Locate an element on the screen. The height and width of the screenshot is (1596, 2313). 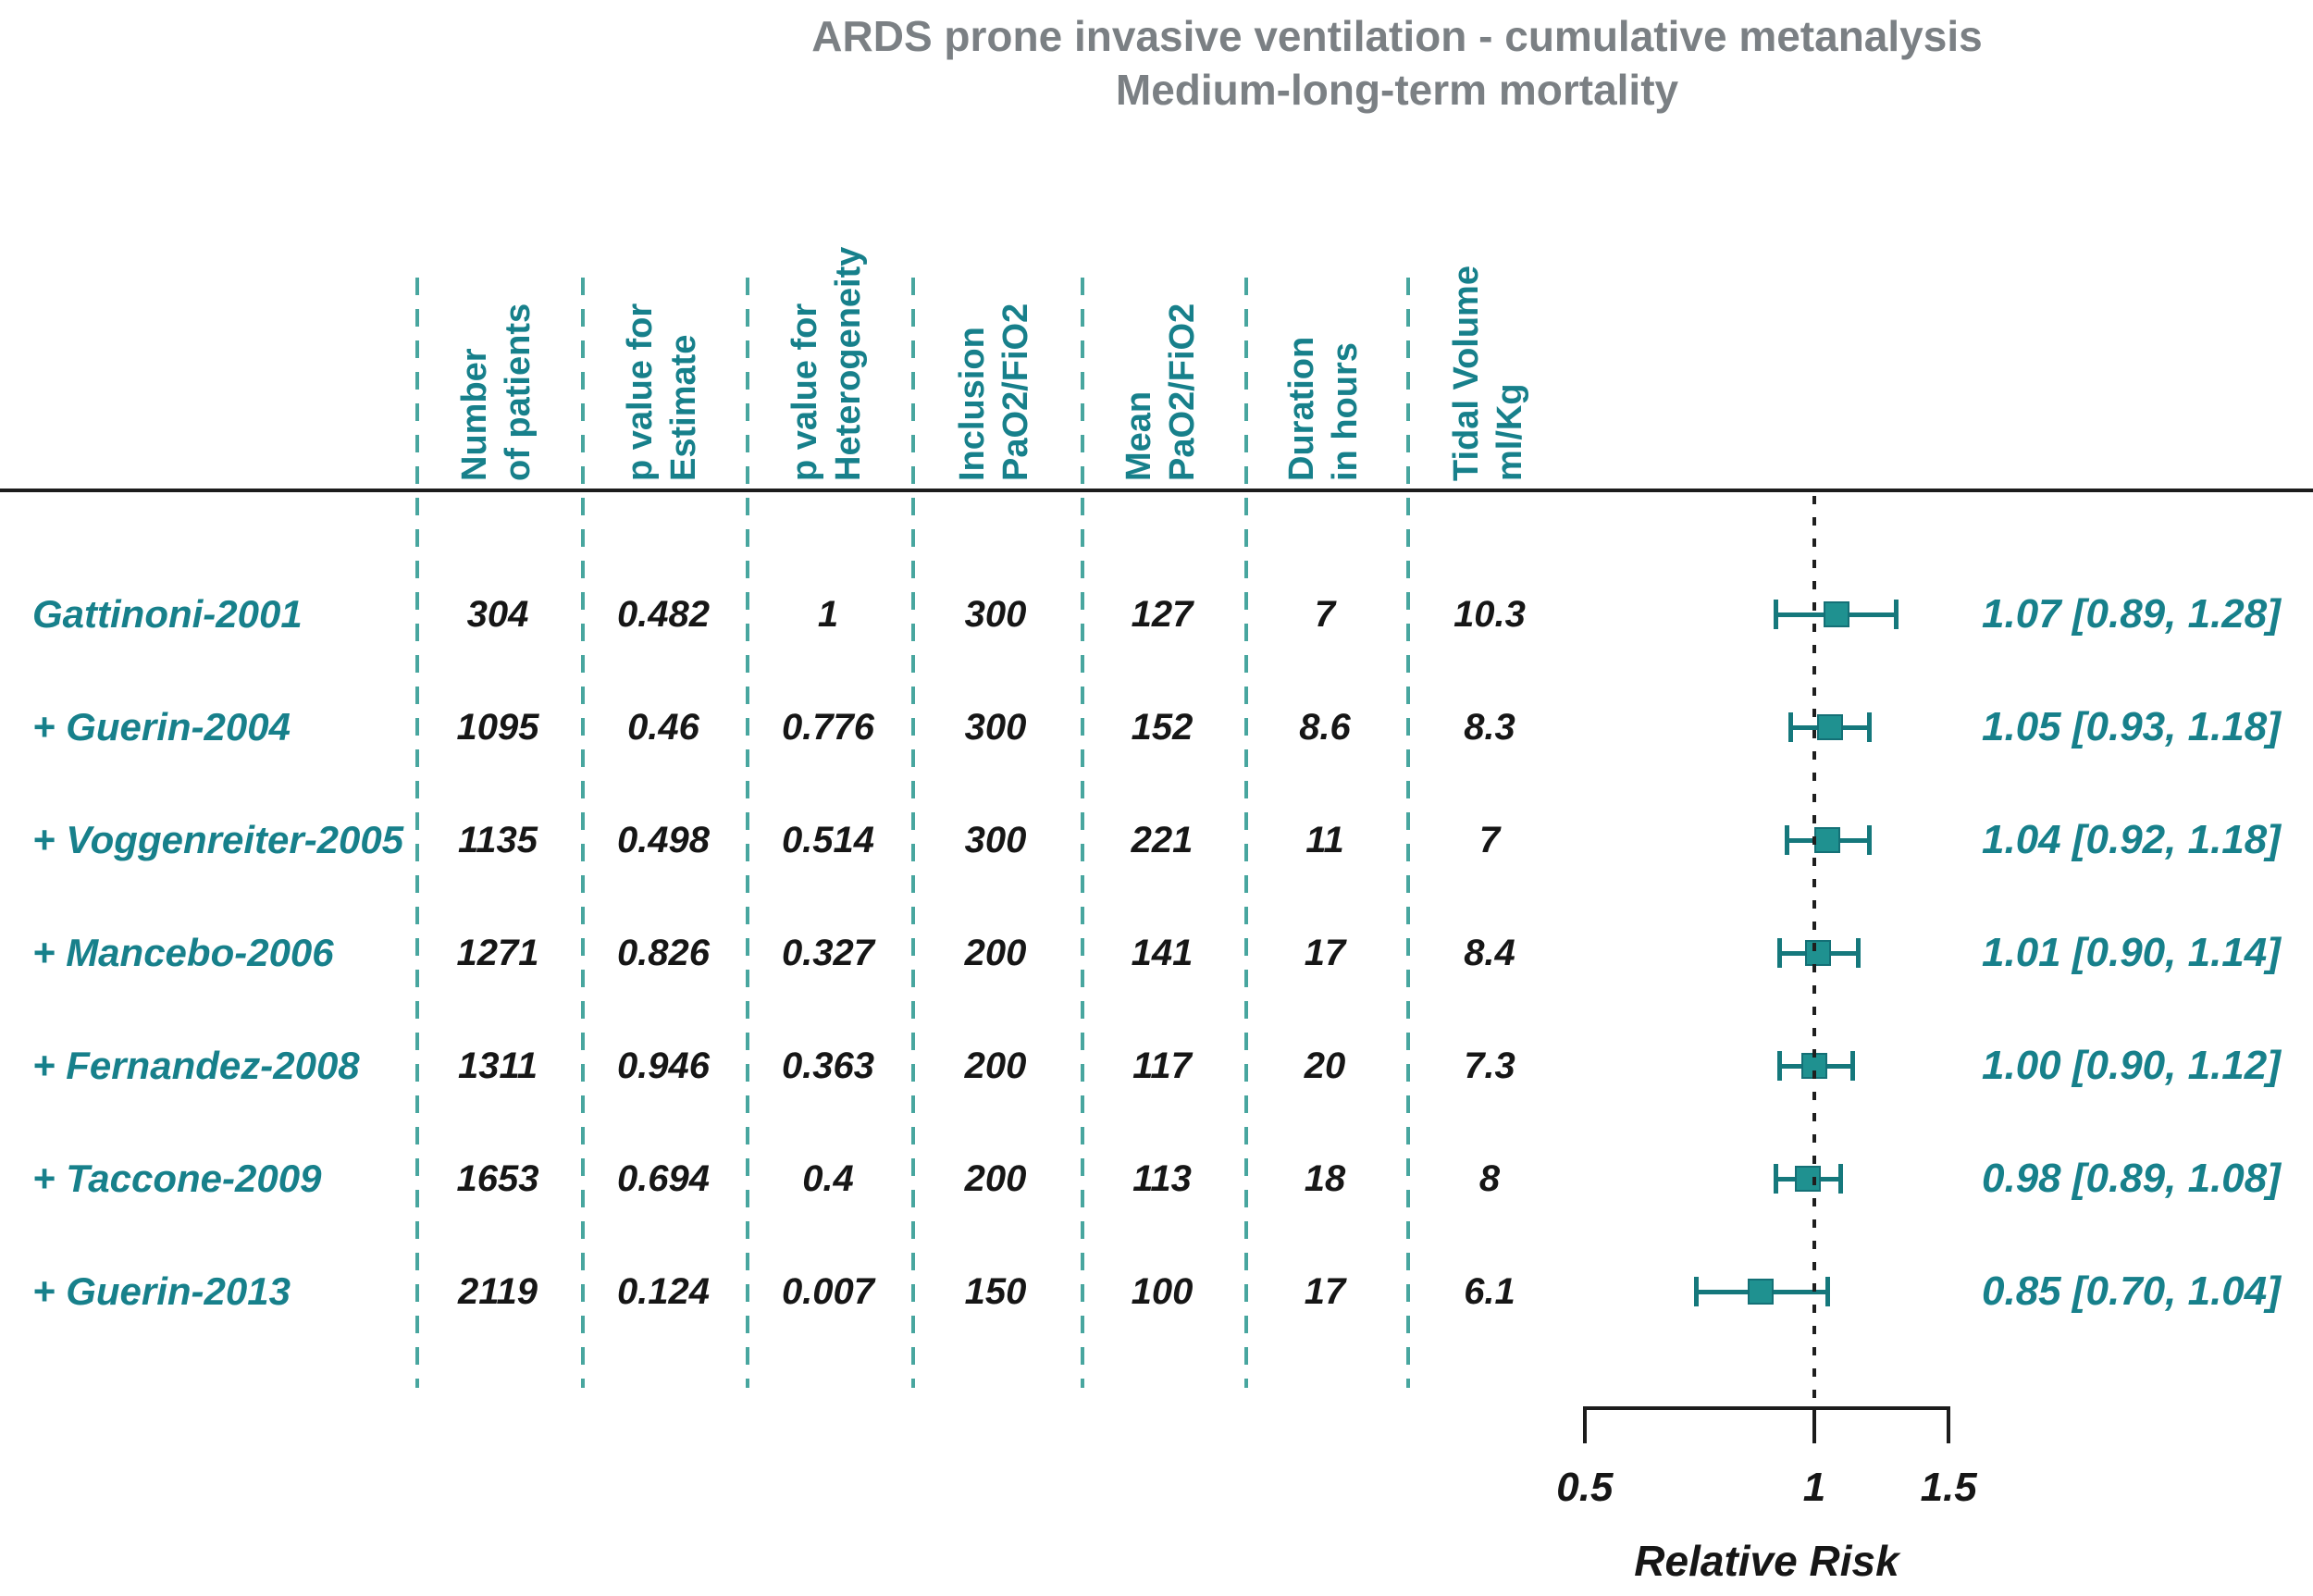
cell-n_patients: 2119 is located at coordinates (497, 1291).